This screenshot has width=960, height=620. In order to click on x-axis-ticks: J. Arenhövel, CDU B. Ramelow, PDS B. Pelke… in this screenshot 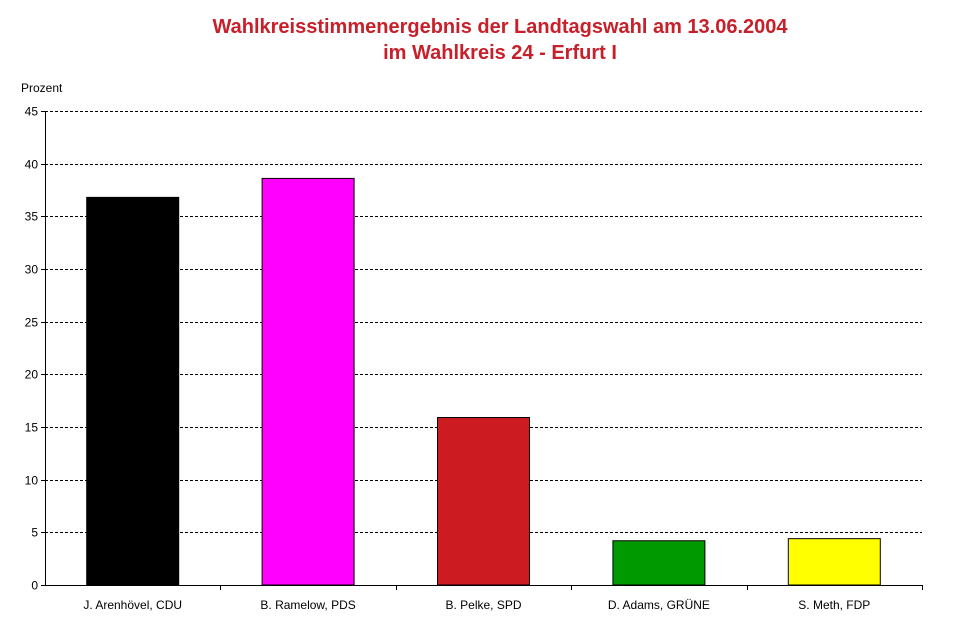, I will do `click(503, 598)`.